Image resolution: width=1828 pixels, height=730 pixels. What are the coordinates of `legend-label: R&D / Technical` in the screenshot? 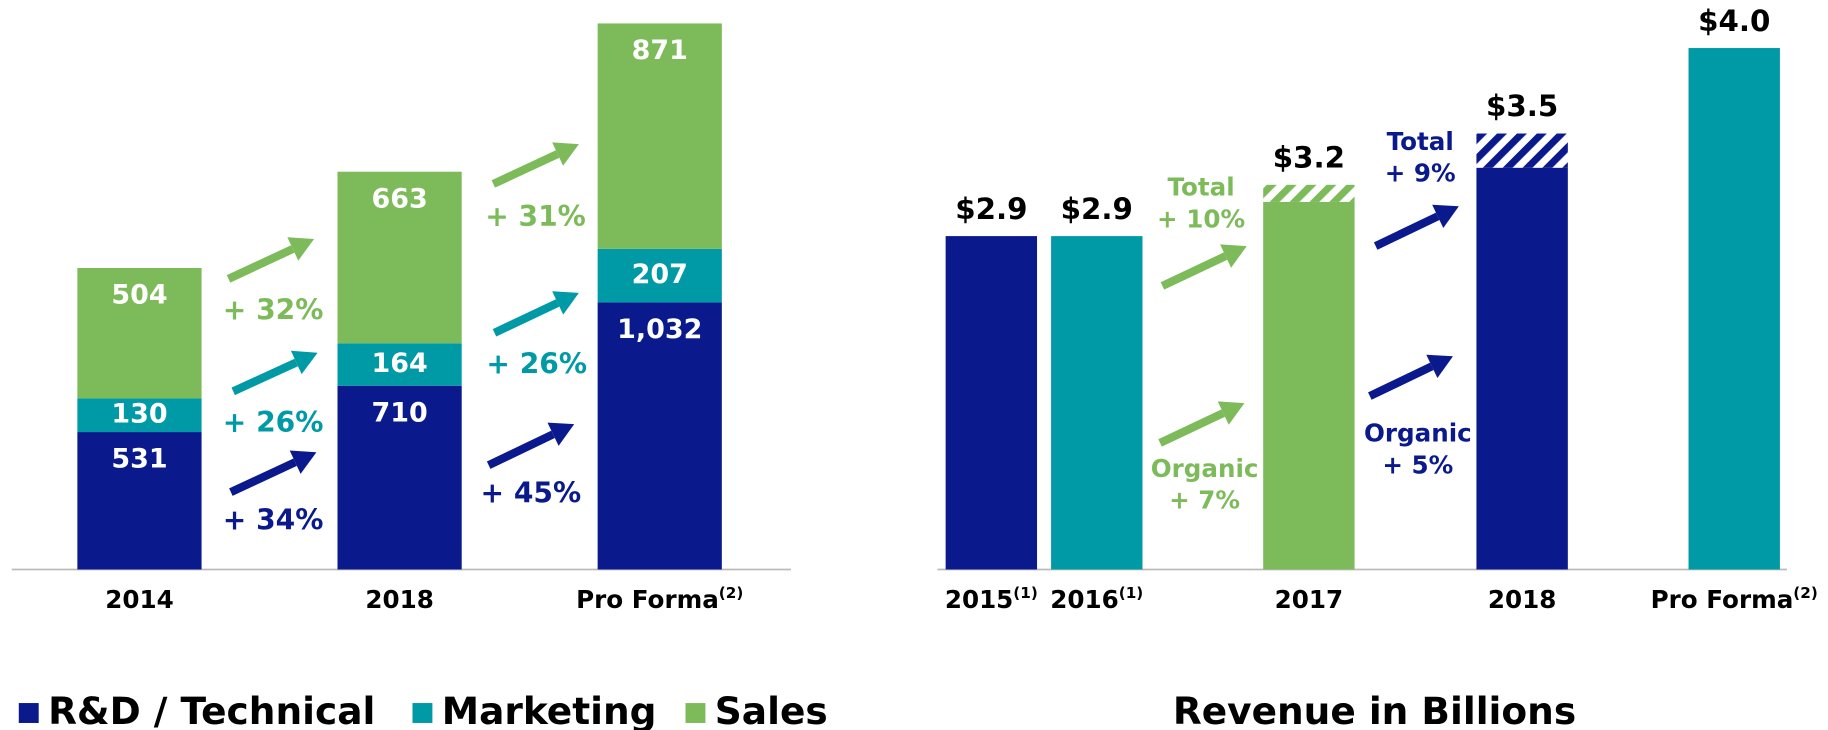 It's located at (211, 709).